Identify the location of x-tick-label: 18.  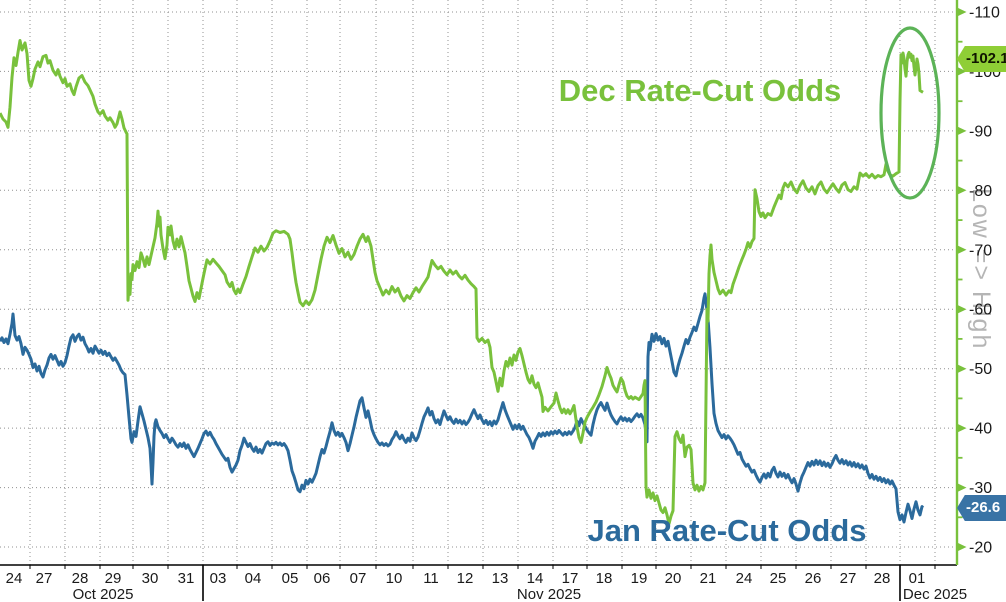
(604, 578).